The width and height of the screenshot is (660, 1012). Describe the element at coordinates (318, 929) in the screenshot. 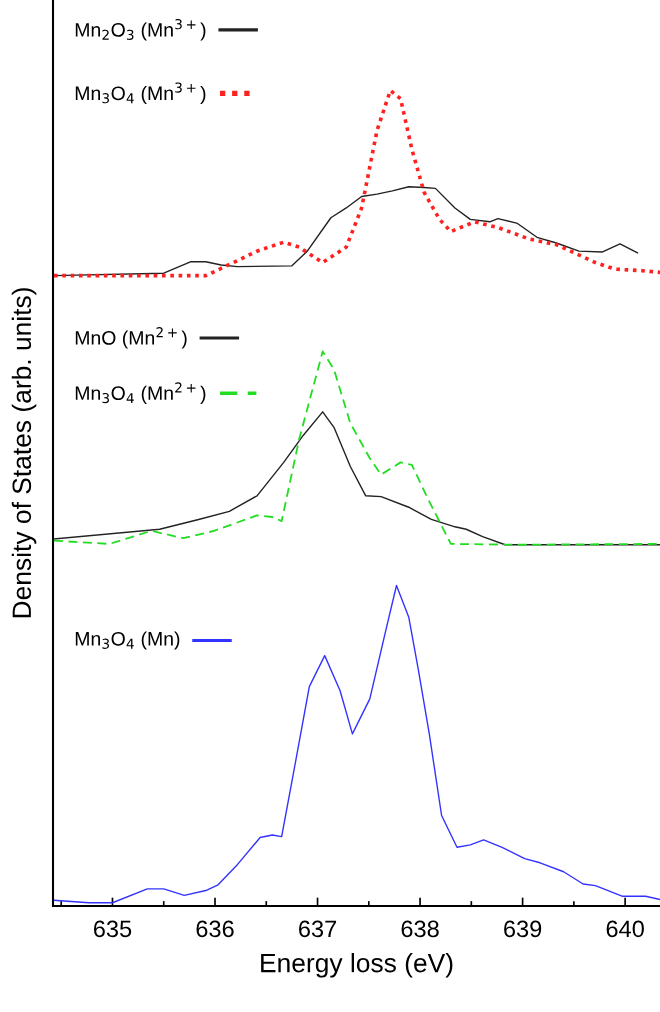

I see `x-tick-label: 637` at that location.